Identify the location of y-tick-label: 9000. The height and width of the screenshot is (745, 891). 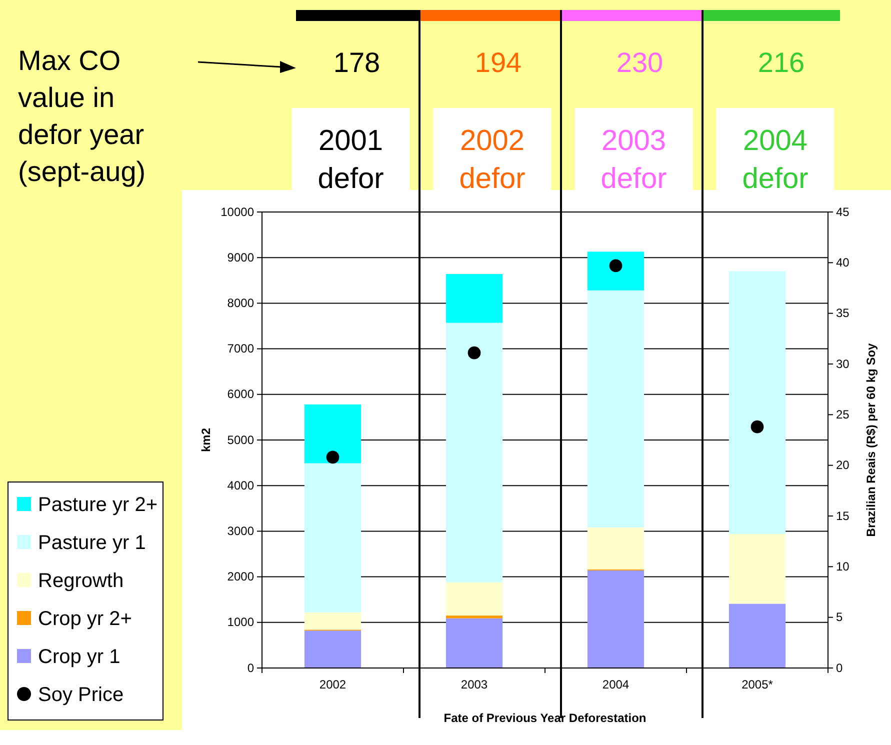
(240, 257).